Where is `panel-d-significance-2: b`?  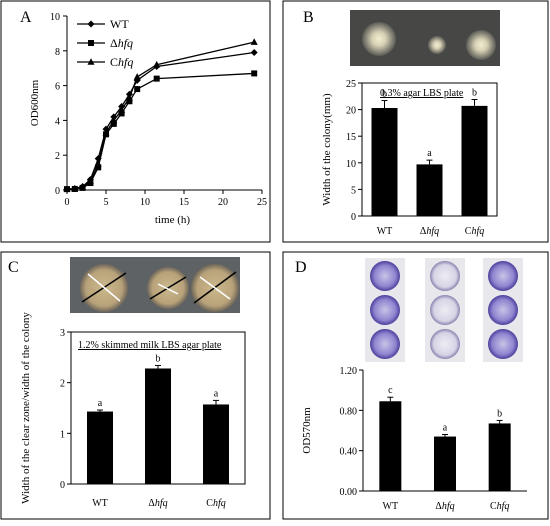 panel-d-significance-2: b is located at coordinates (499, 413).